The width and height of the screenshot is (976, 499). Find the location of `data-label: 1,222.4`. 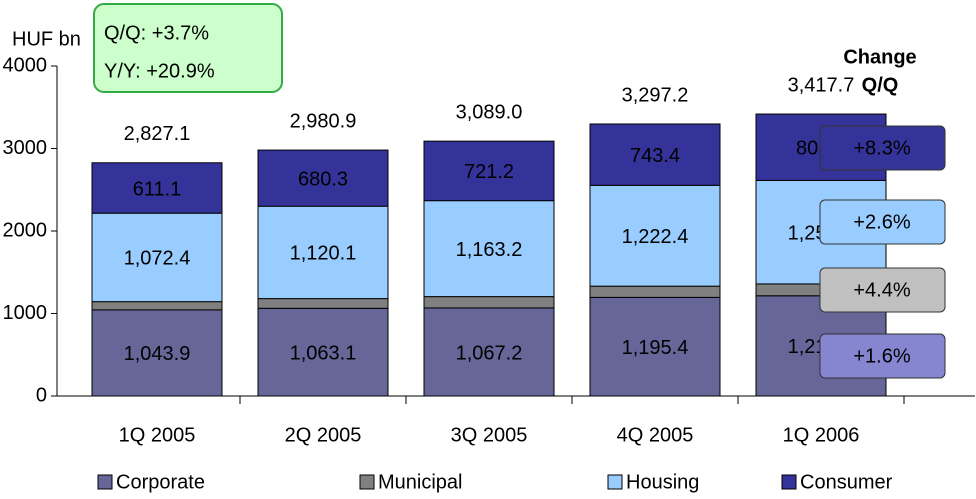

data-label: 1,222.4 is located at coordinates (655, 237).